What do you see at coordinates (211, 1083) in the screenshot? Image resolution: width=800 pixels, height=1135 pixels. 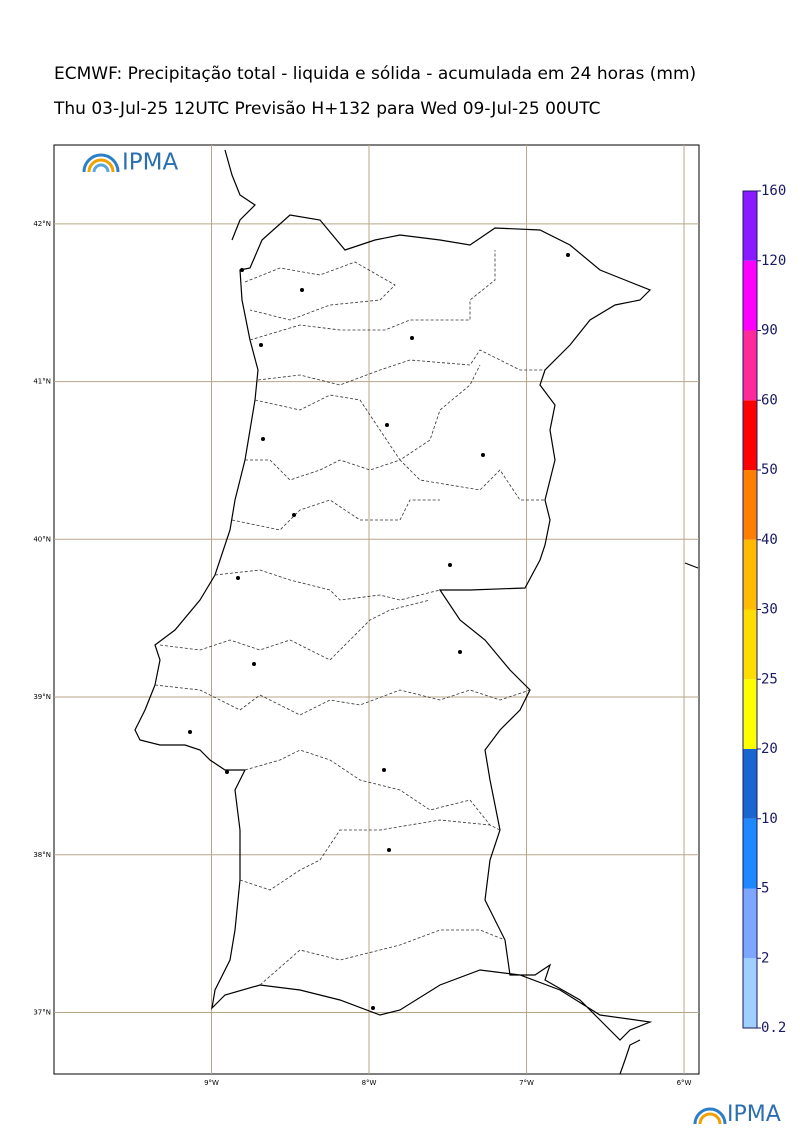 I see `x-tick-label: 9°W` at bounding box center [211, 1083].